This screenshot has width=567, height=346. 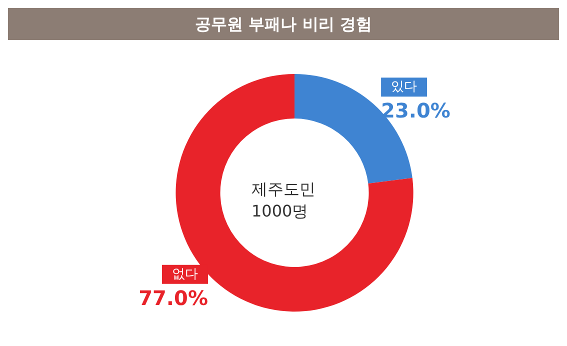 What do you see at coordinates (283, 24) in the screenshot?
I see `chart-title: 공무원 부패나 비리 경험` at bounding box center [283, 24].